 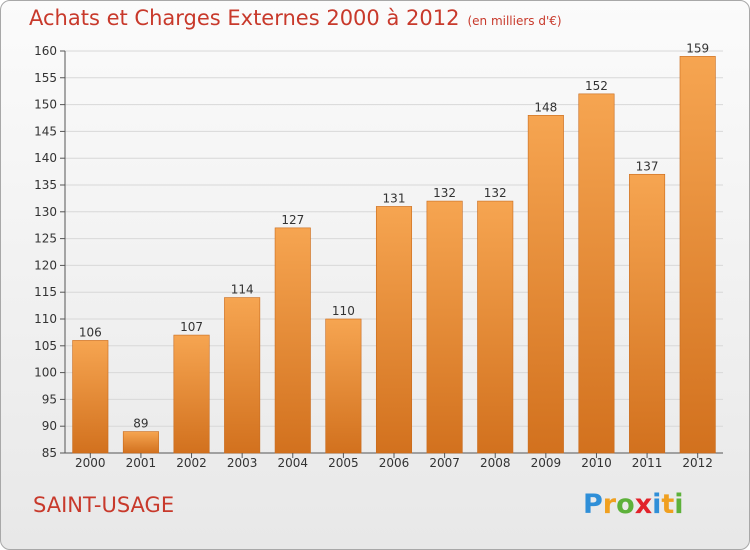 What do you see at coordinates (45, 265) in the screenshot?
I see `y-tick-label: 120` at bounding box center [45, 265].